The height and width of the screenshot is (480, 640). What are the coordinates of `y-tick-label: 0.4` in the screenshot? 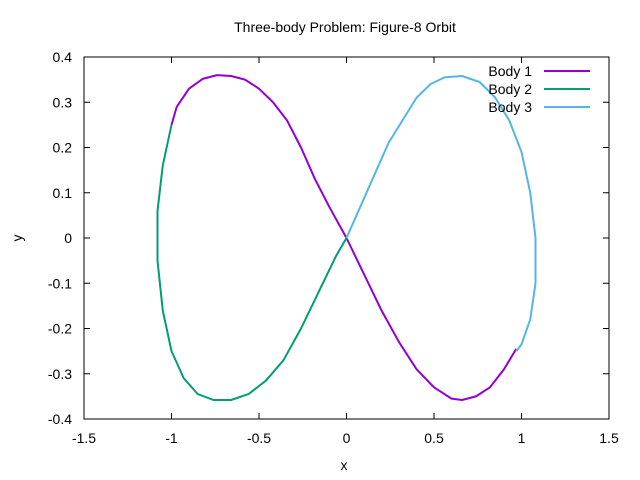 It's located at (63, 57).